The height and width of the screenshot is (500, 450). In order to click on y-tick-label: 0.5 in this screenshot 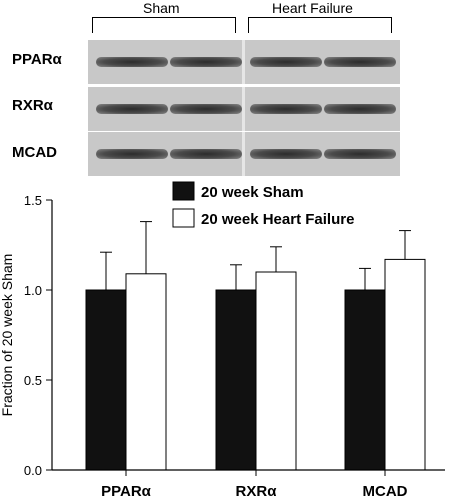, I will do `click(33, 380)`.